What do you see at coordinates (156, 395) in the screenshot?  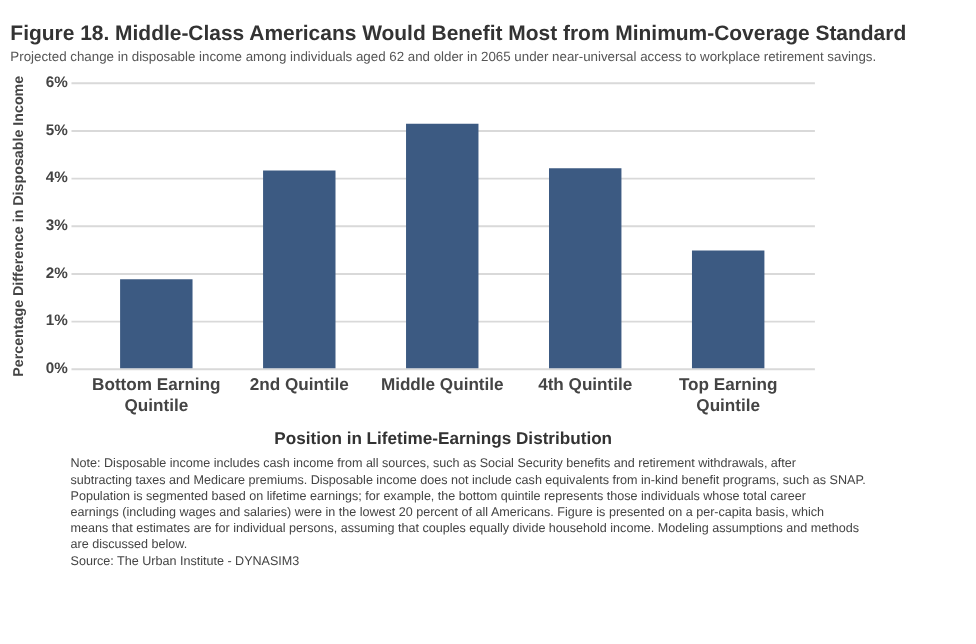 I see `x-tick-label: Bottom Earning Quintile` at bounding box center [156, 395].